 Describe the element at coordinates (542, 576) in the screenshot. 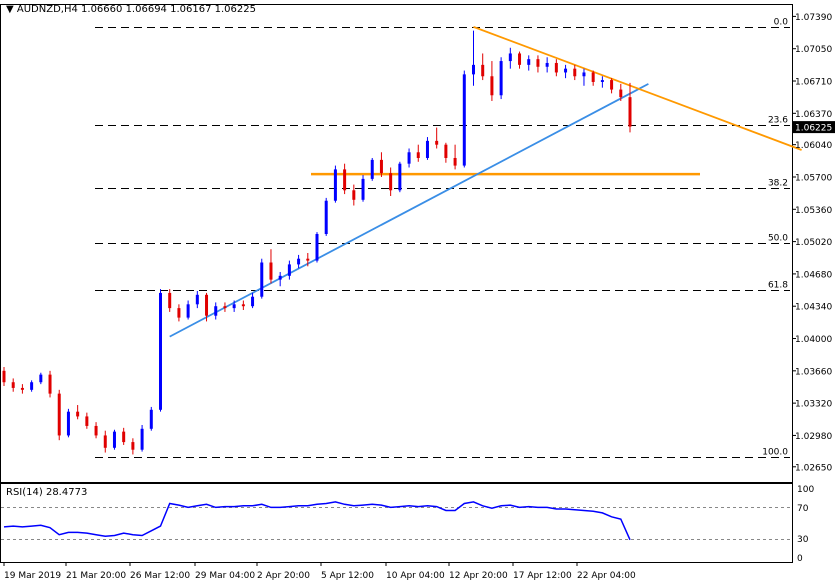

I see `time-tick-label: 17 Apr 12:00` at that location.